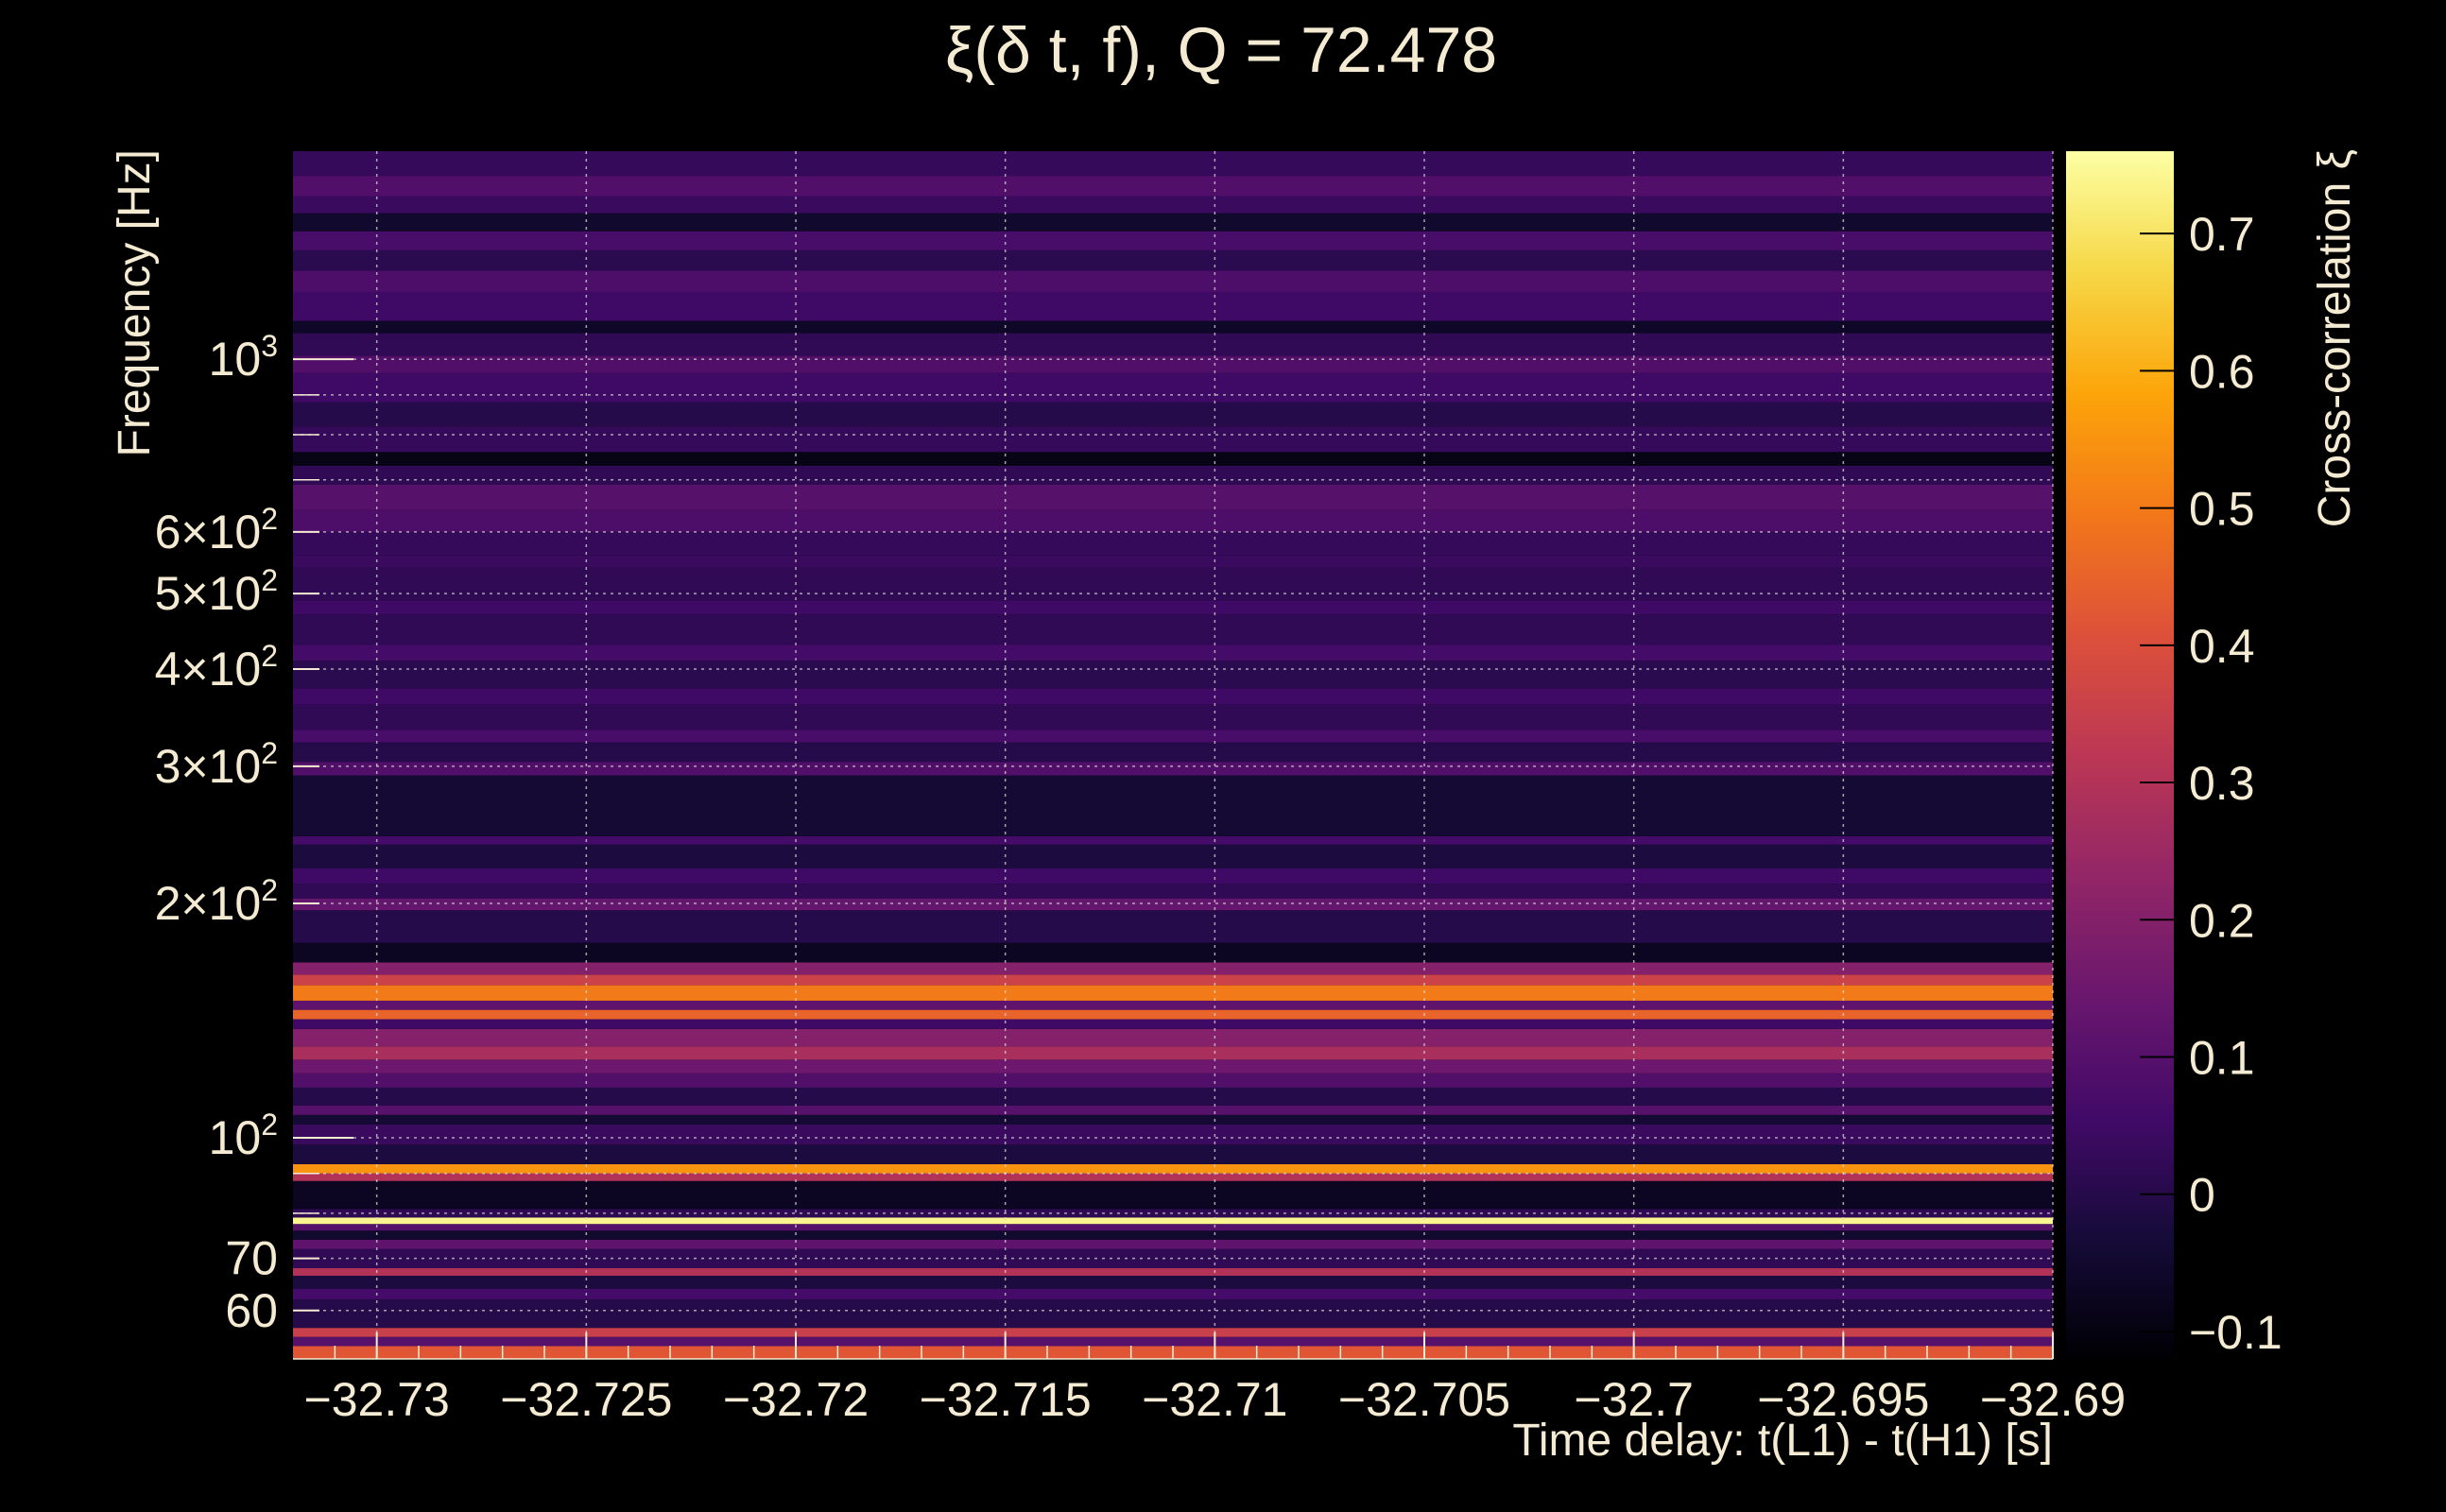 The height and width of the screenshot is (1512, 2446). What do you see at coordinates (243, 1136) in the screenshot?
I see `y-tick-label: 10²` at bounding box center [243, 1136].